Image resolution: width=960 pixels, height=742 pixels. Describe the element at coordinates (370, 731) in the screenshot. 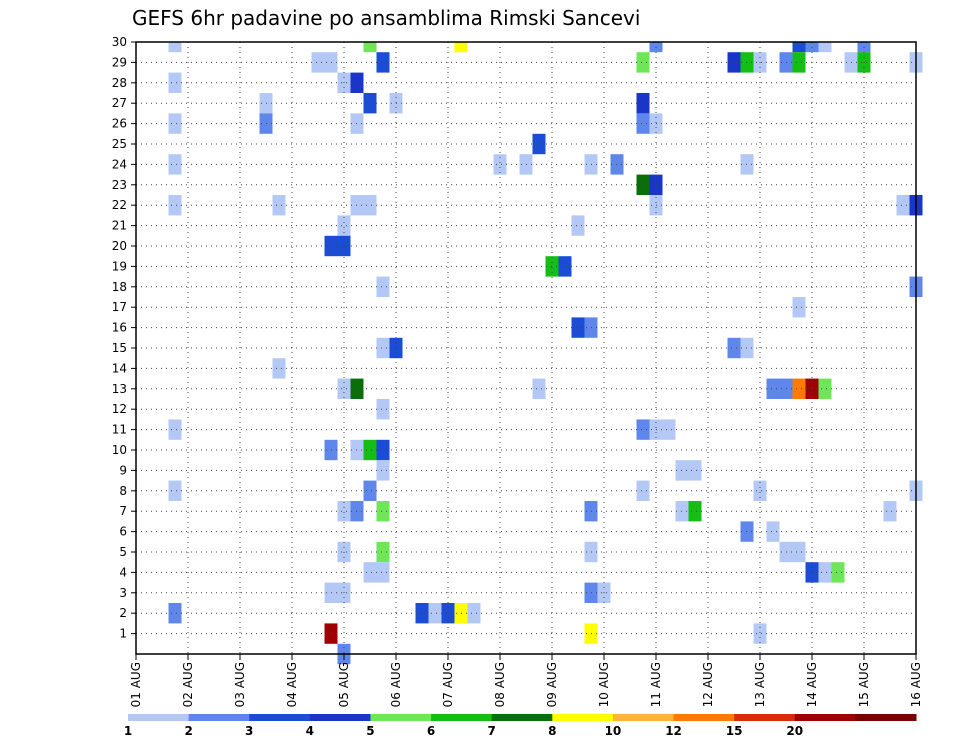

I see `legend-label: 5` at that location.